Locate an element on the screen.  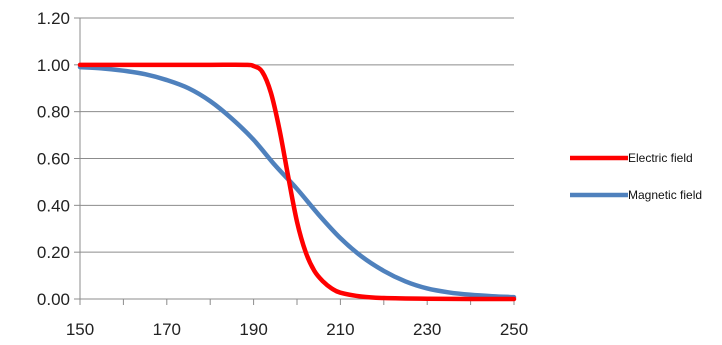
x-tick-label: 150 is located at coordinates (80, 329).